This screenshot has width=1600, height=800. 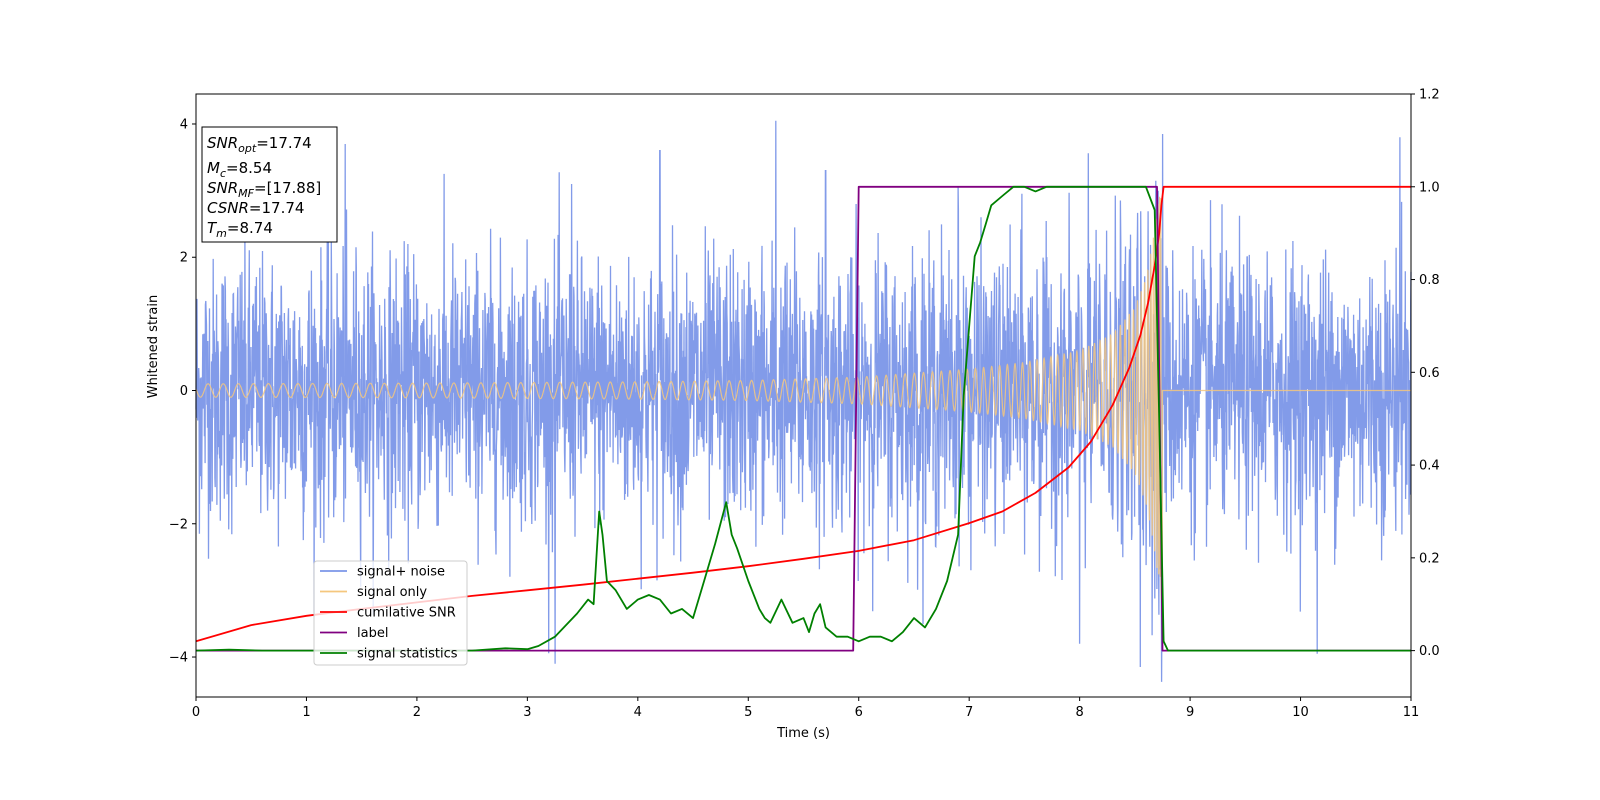 I want to click on y2-tick-label: 0.2, so click(x=1429, y=558).